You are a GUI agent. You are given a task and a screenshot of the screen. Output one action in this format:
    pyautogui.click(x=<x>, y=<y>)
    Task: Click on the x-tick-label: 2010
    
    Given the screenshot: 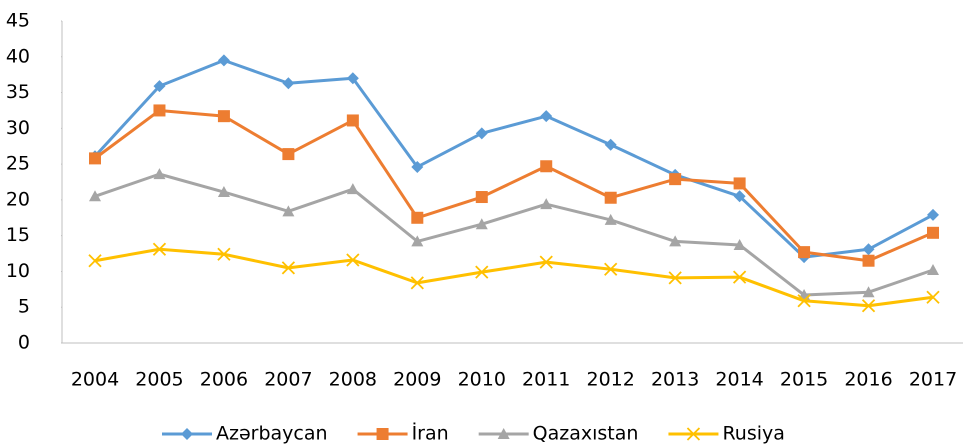 What is the action you would take?
    pyautogui.click(x=482, y=380)
    